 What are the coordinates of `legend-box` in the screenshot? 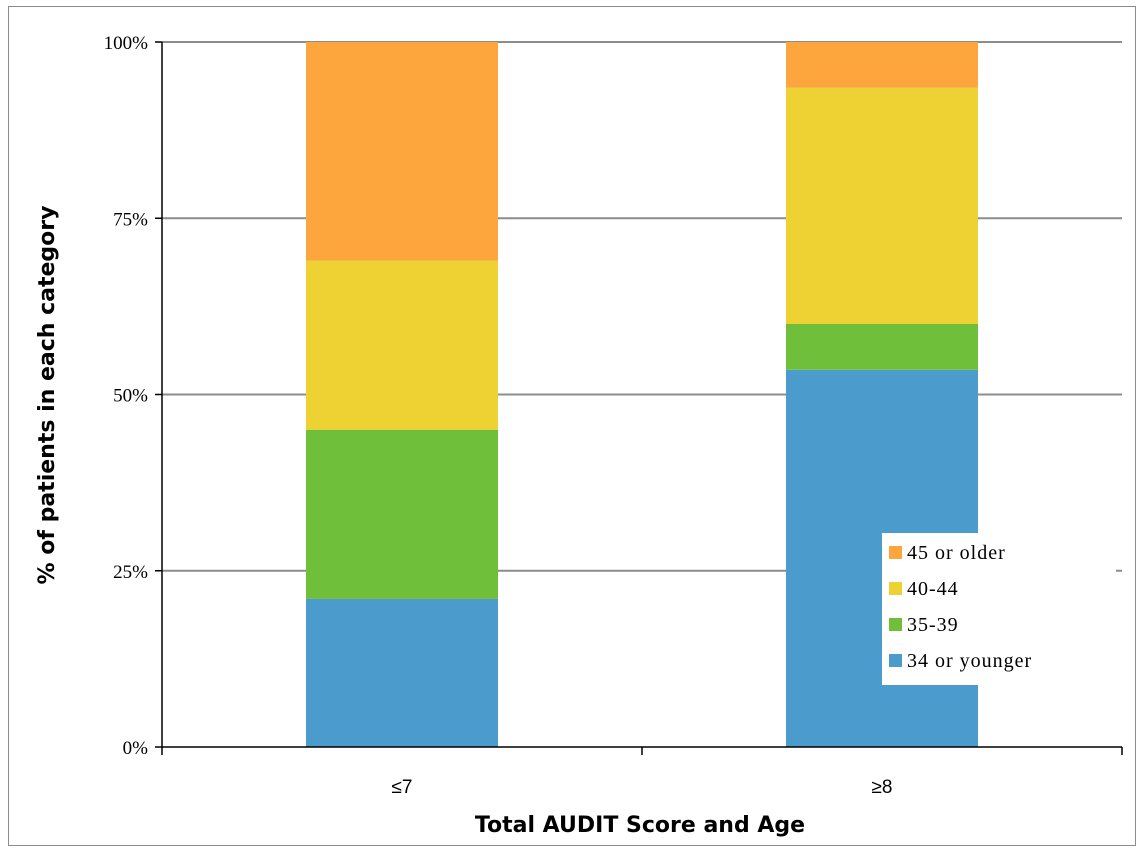 It's located at (999, 609).